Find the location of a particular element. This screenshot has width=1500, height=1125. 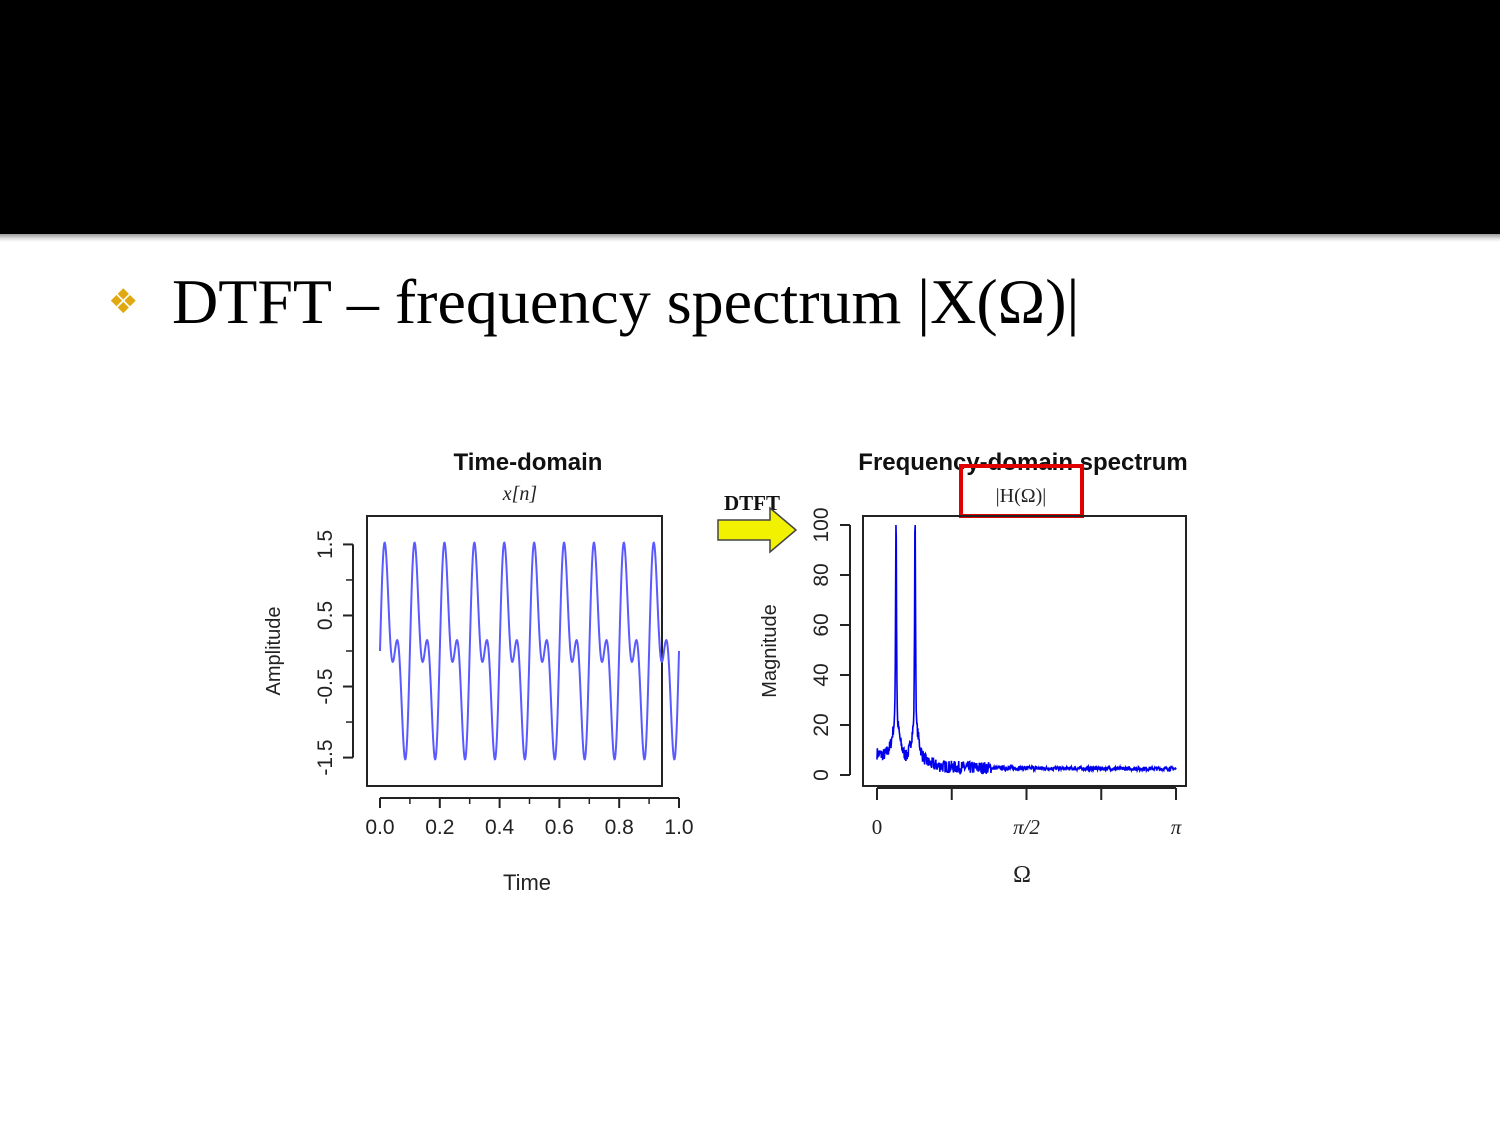

freq-plot-frame is located at coordinates (1024, 651).